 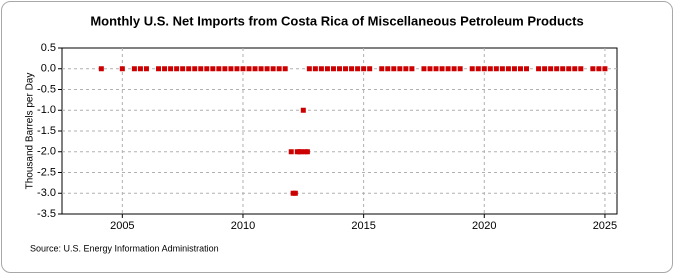 I want to click on x-tick-label: 2015, so click(x=363, y=226).